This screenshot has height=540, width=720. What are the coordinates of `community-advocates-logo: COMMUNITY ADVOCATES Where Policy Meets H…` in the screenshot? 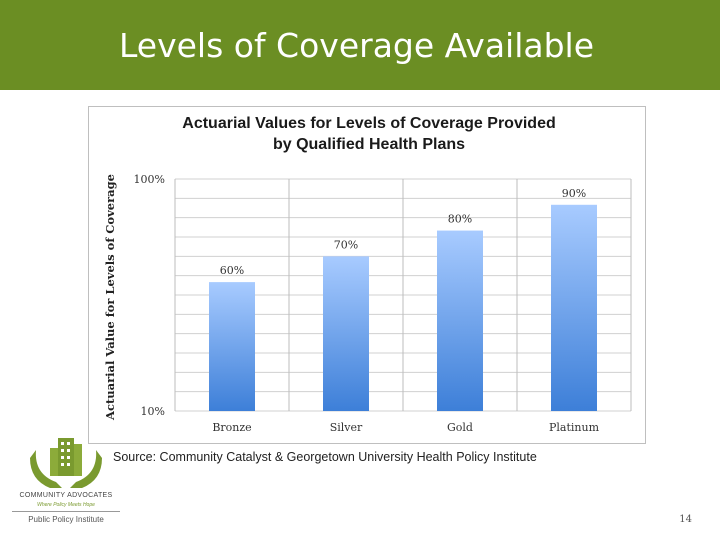 It's located at (66, 480).